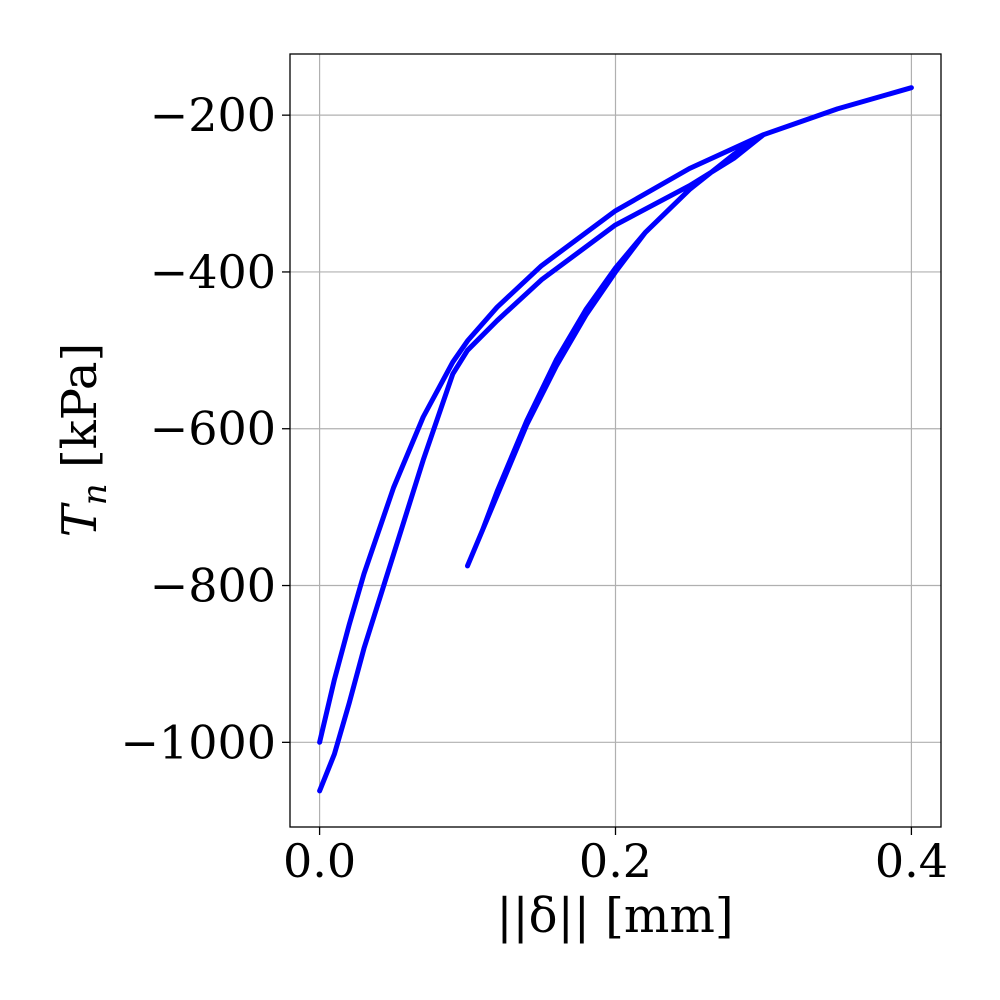 Image resolution: width=1000 pixels, height=1000 pixels. What do you see at coordinates (80, 519) in the screenshot?
I see `y-axis-label-symbol: T` at bounding box center [80, 519].